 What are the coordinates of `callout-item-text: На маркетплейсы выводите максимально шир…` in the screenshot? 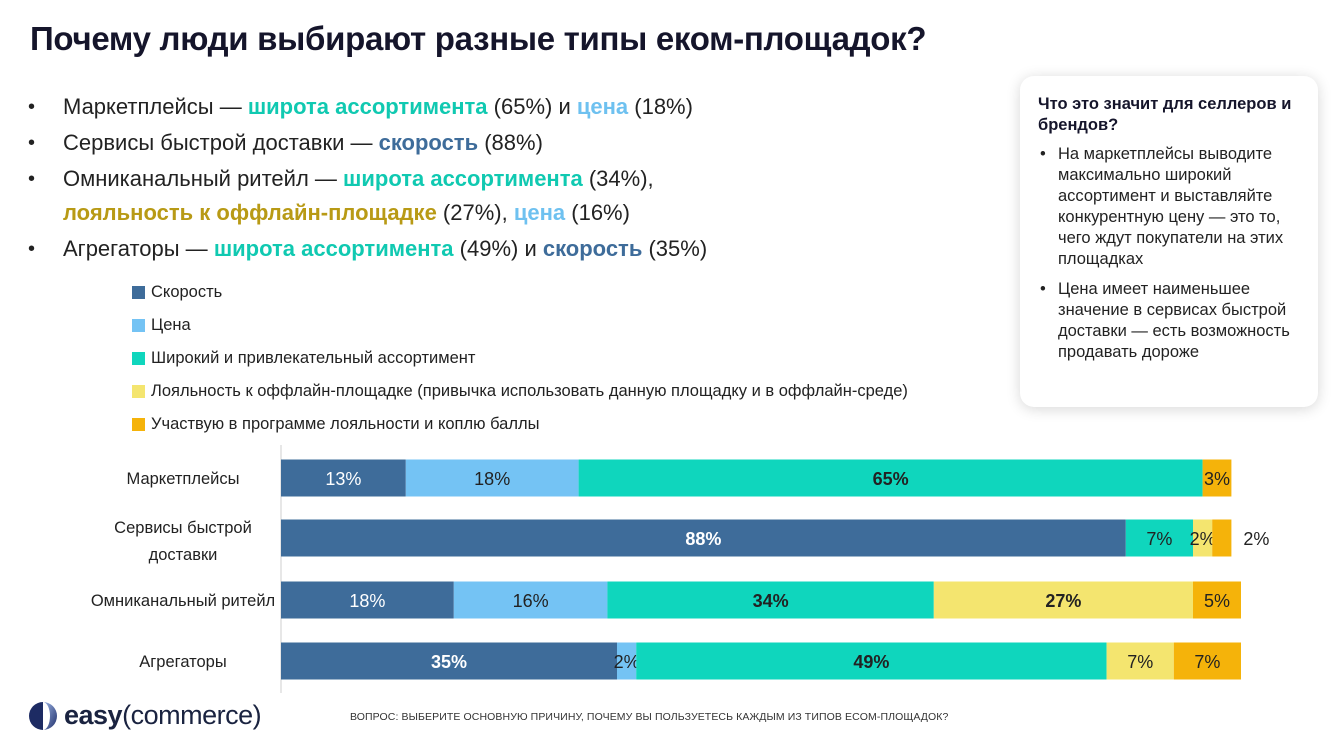 It's located at (1171, 206).